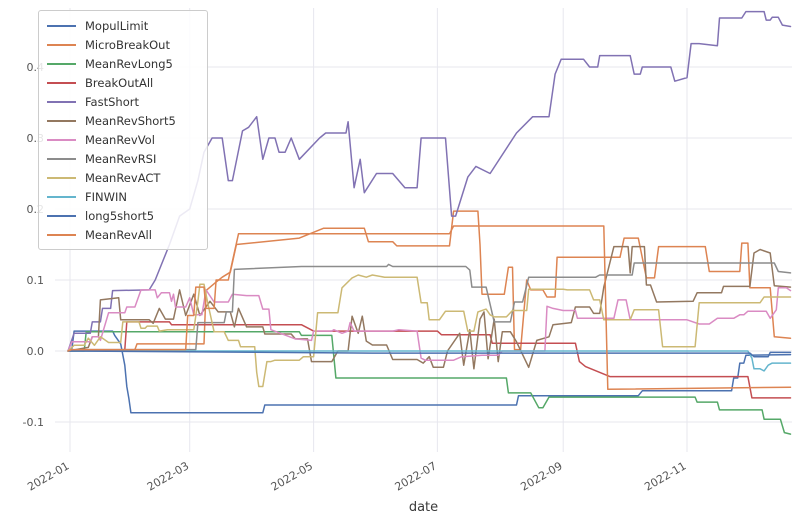  I want to click on x-tick-label-2022-11: 2022-11, so click(665, 476).